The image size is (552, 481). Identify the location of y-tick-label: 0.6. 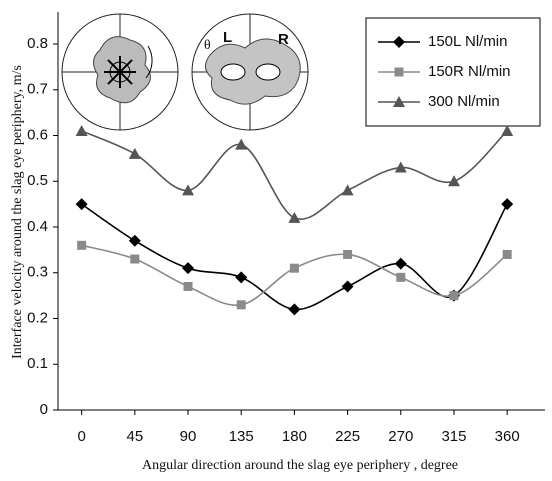
(37, 134).